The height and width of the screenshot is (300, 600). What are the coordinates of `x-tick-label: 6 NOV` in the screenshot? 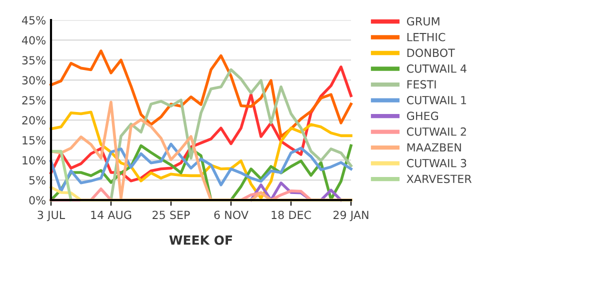 It's located at (231, 215).